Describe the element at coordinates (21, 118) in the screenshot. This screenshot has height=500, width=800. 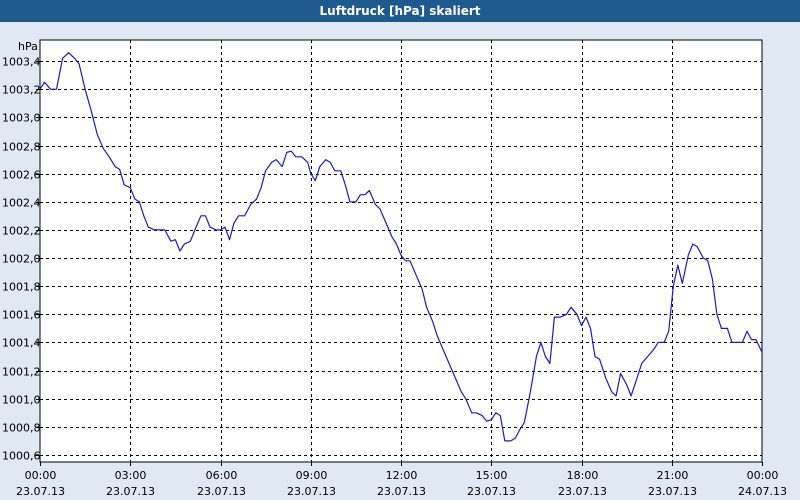
I see `y-tick-label: 1003,0` at that location.